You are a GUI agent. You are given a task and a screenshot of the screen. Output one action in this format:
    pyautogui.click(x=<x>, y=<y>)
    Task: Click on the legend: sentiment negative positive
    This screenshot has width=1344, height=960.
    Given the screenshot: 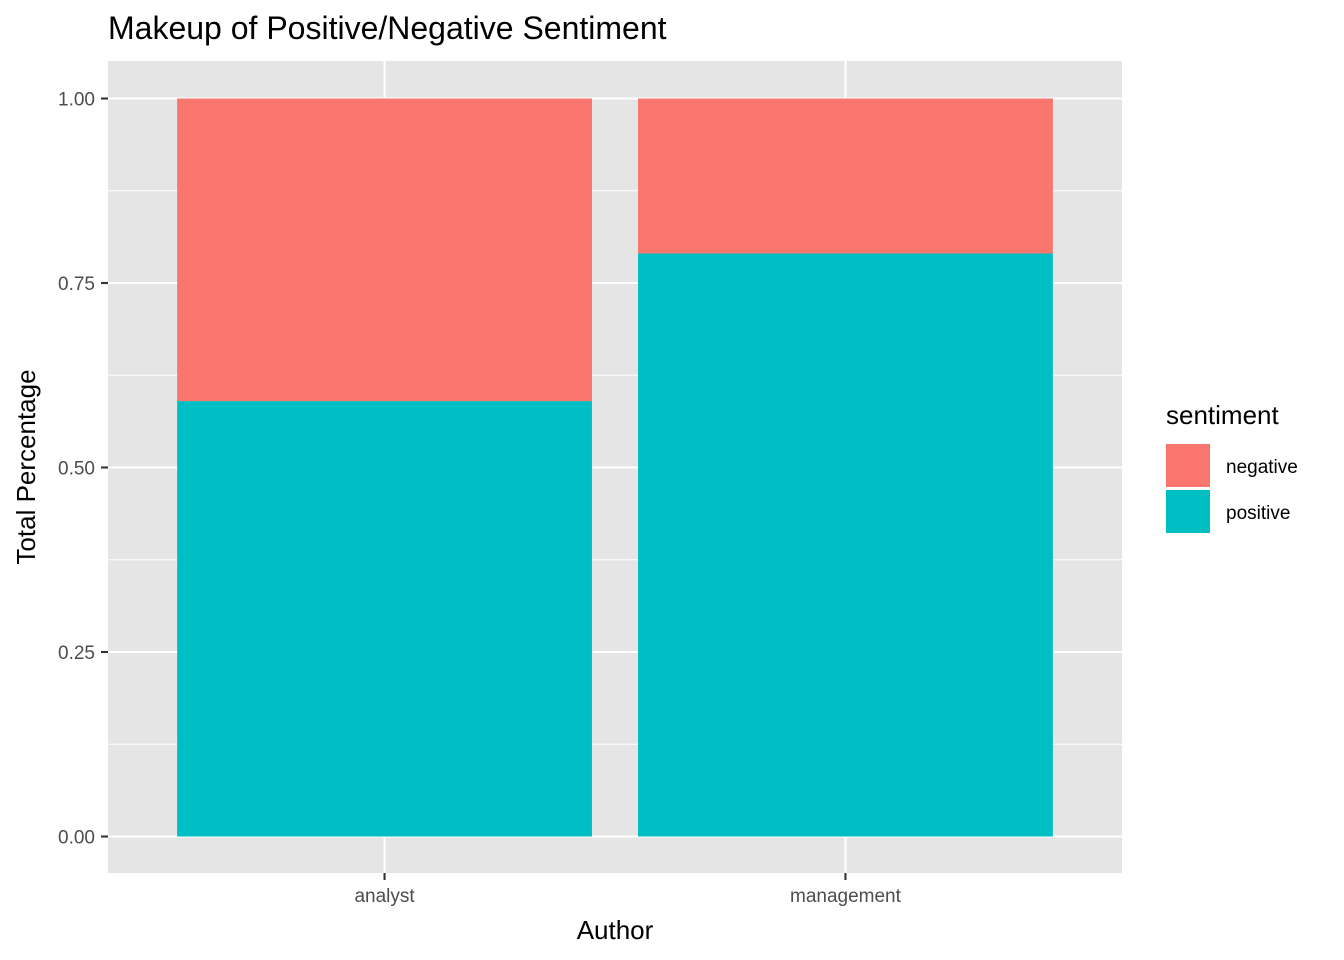 What is the action you would take?
    pyautogui.click(x=1232, y=466)
    